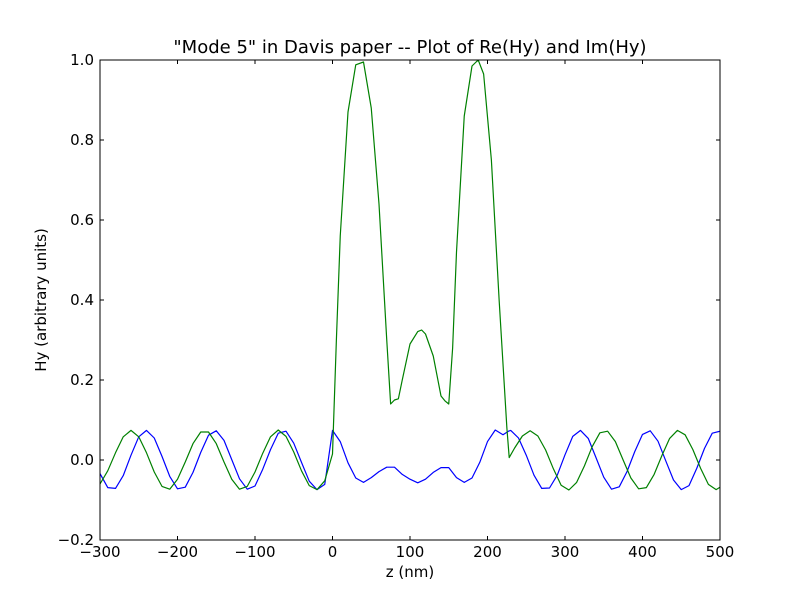 The width and height of the screenshot is (800, 600). I want to click on x-tick-label: 300, so click(565, 552).